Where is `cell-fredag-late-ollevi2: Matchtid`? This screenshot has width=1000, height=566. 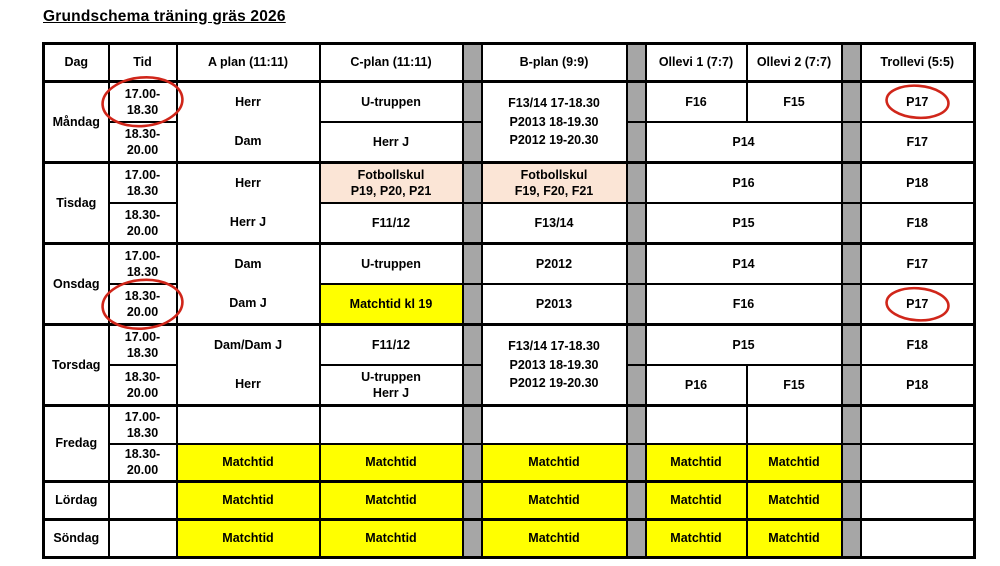
cell-fredag-late-ollevi2: Matchtid is located at coordinates (794, 462).